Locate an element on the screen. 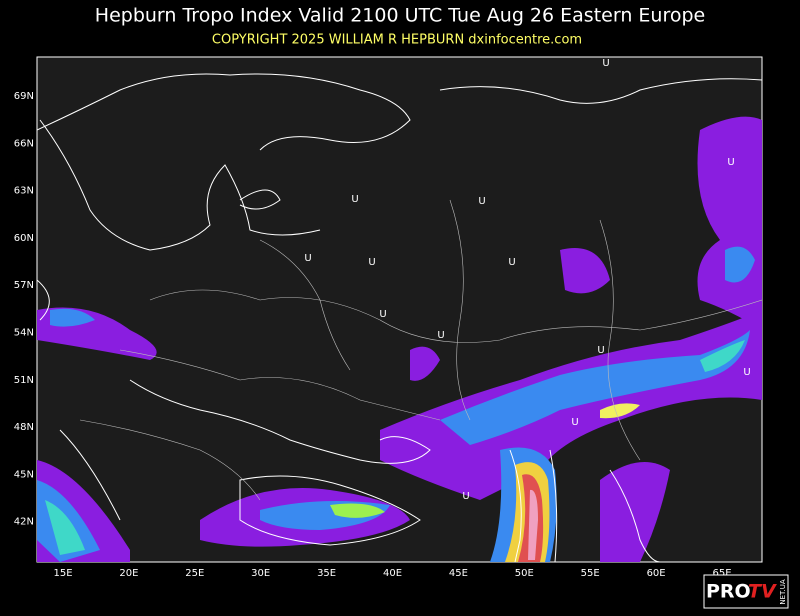 This screenshot has width=800, height=616. longitude-label: 30E is located at coordinates (260, 573).